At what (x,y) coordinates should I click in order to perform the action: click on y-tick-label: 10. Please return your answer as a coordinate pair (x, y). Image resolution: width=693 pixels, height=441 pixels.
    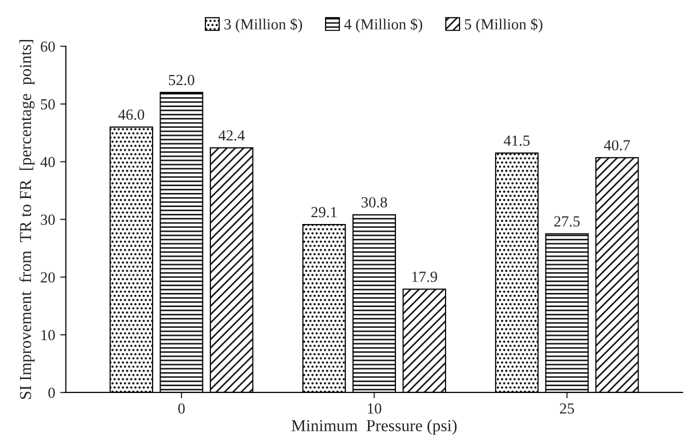
    Looking at the image, I should click on (48, 335).